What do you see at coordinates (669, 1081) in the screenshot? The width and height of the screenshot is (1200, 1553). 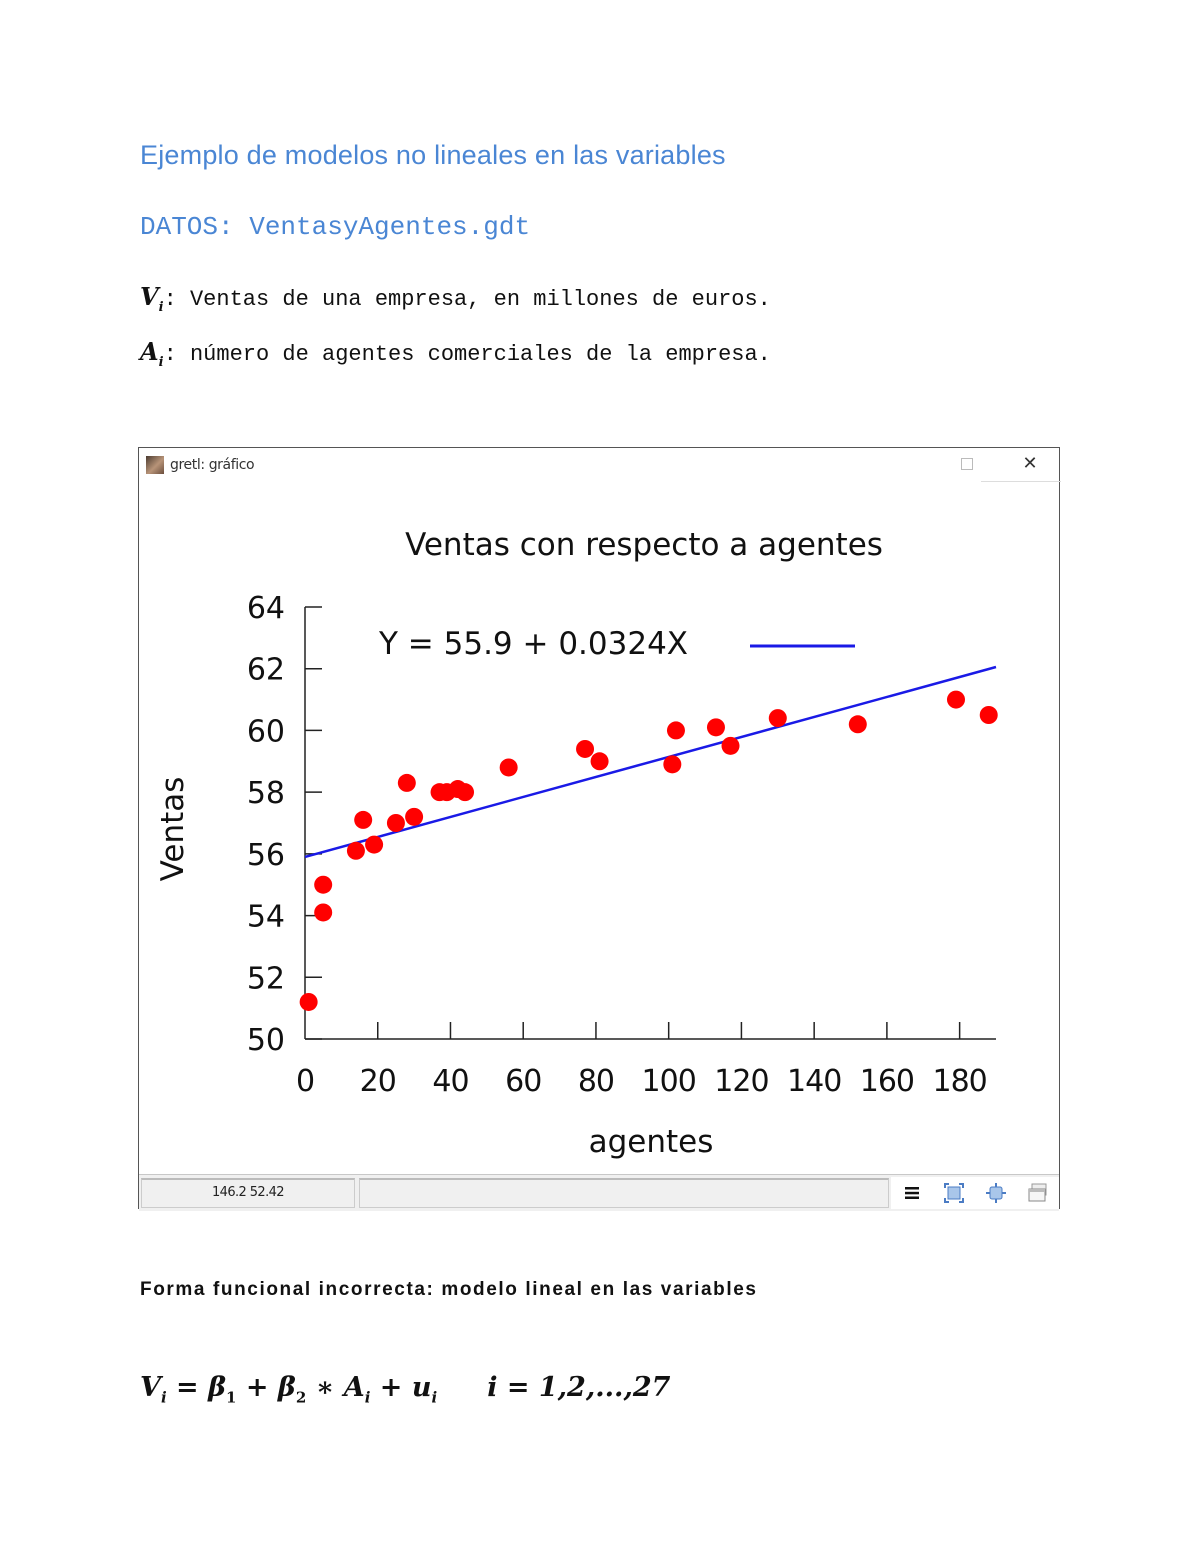 I see `svg-text: 100` at bounding box center [669, 1081].